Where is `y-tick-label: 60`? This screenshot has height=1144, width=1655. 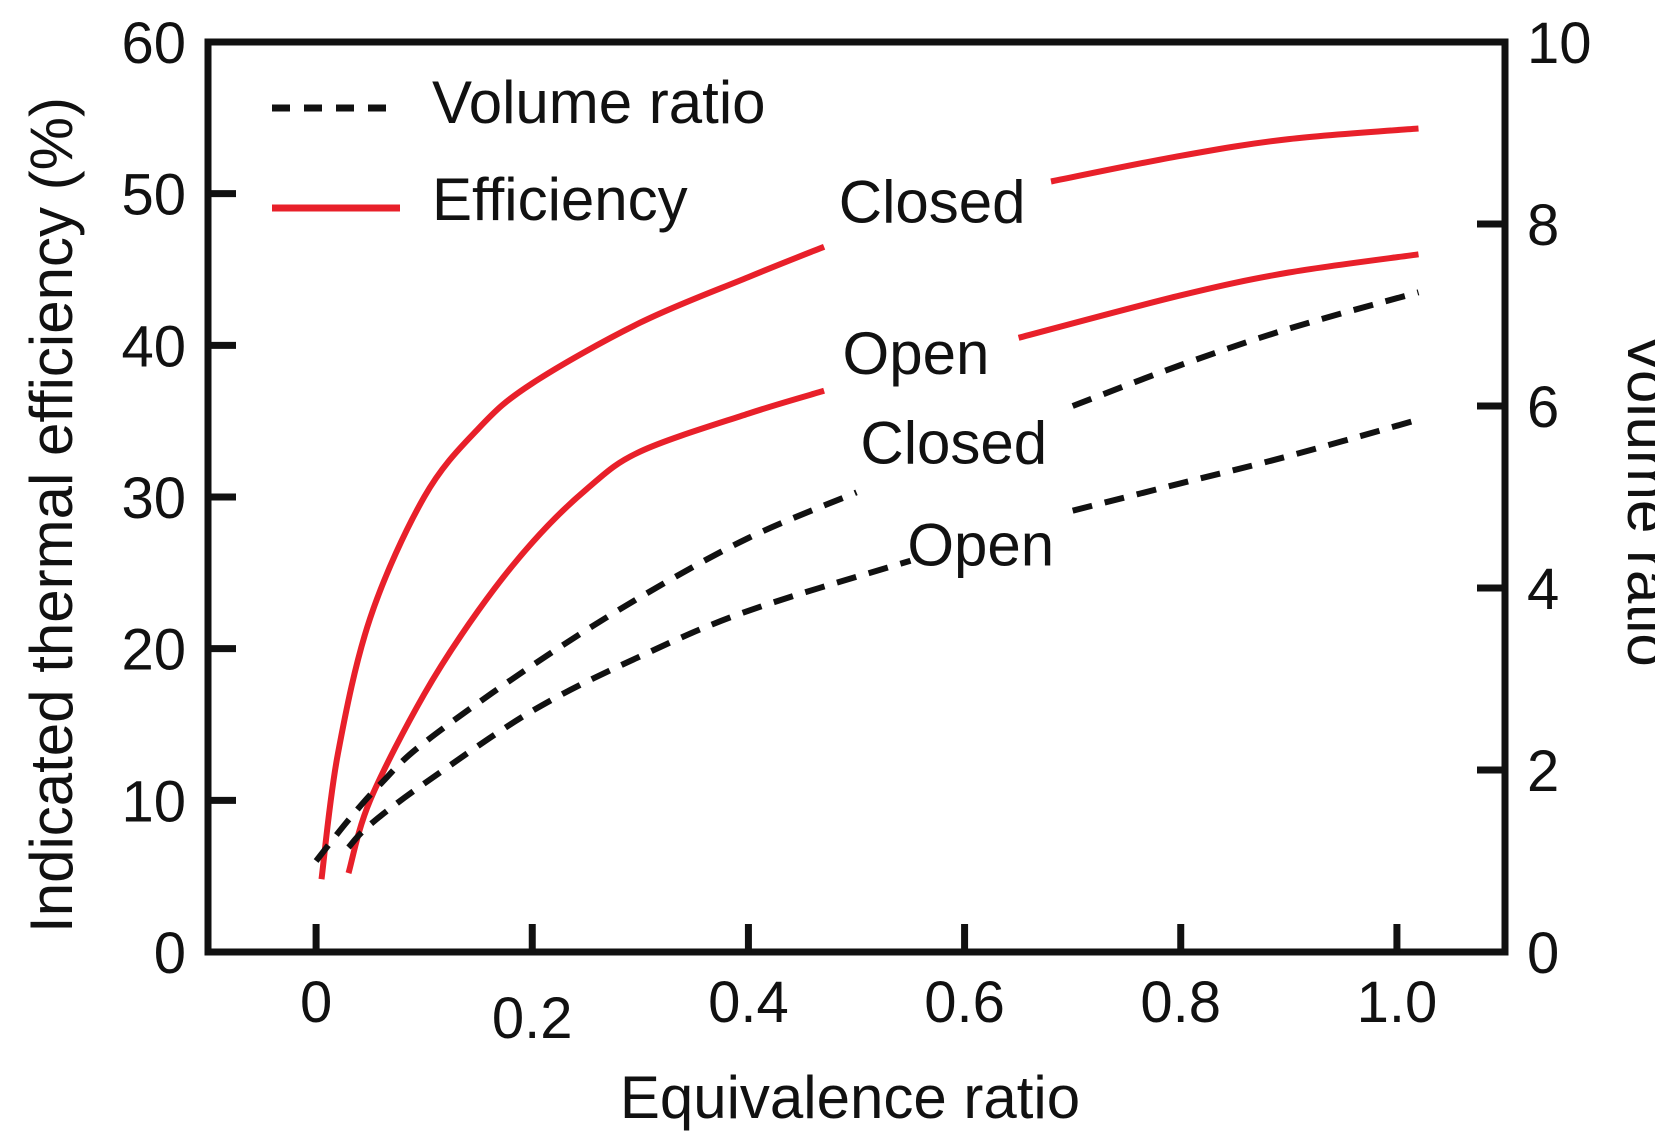
y-tick-label: 60 is located at coordinates (153, 43).